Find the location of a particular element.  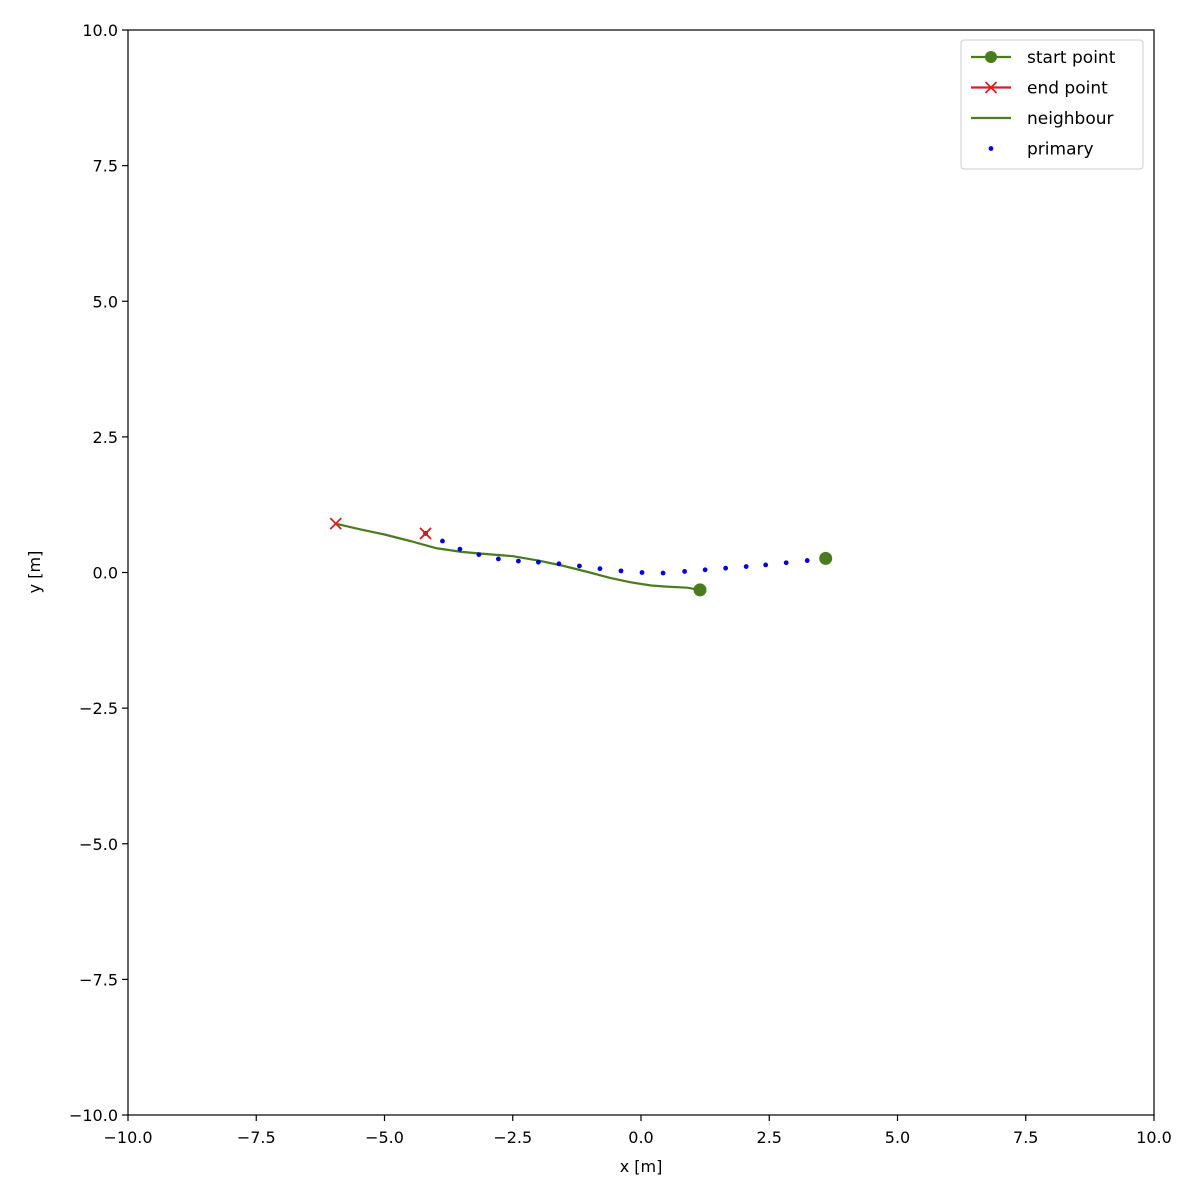

x-tick-label: 5.0 is located at coordinates (897, 1137).